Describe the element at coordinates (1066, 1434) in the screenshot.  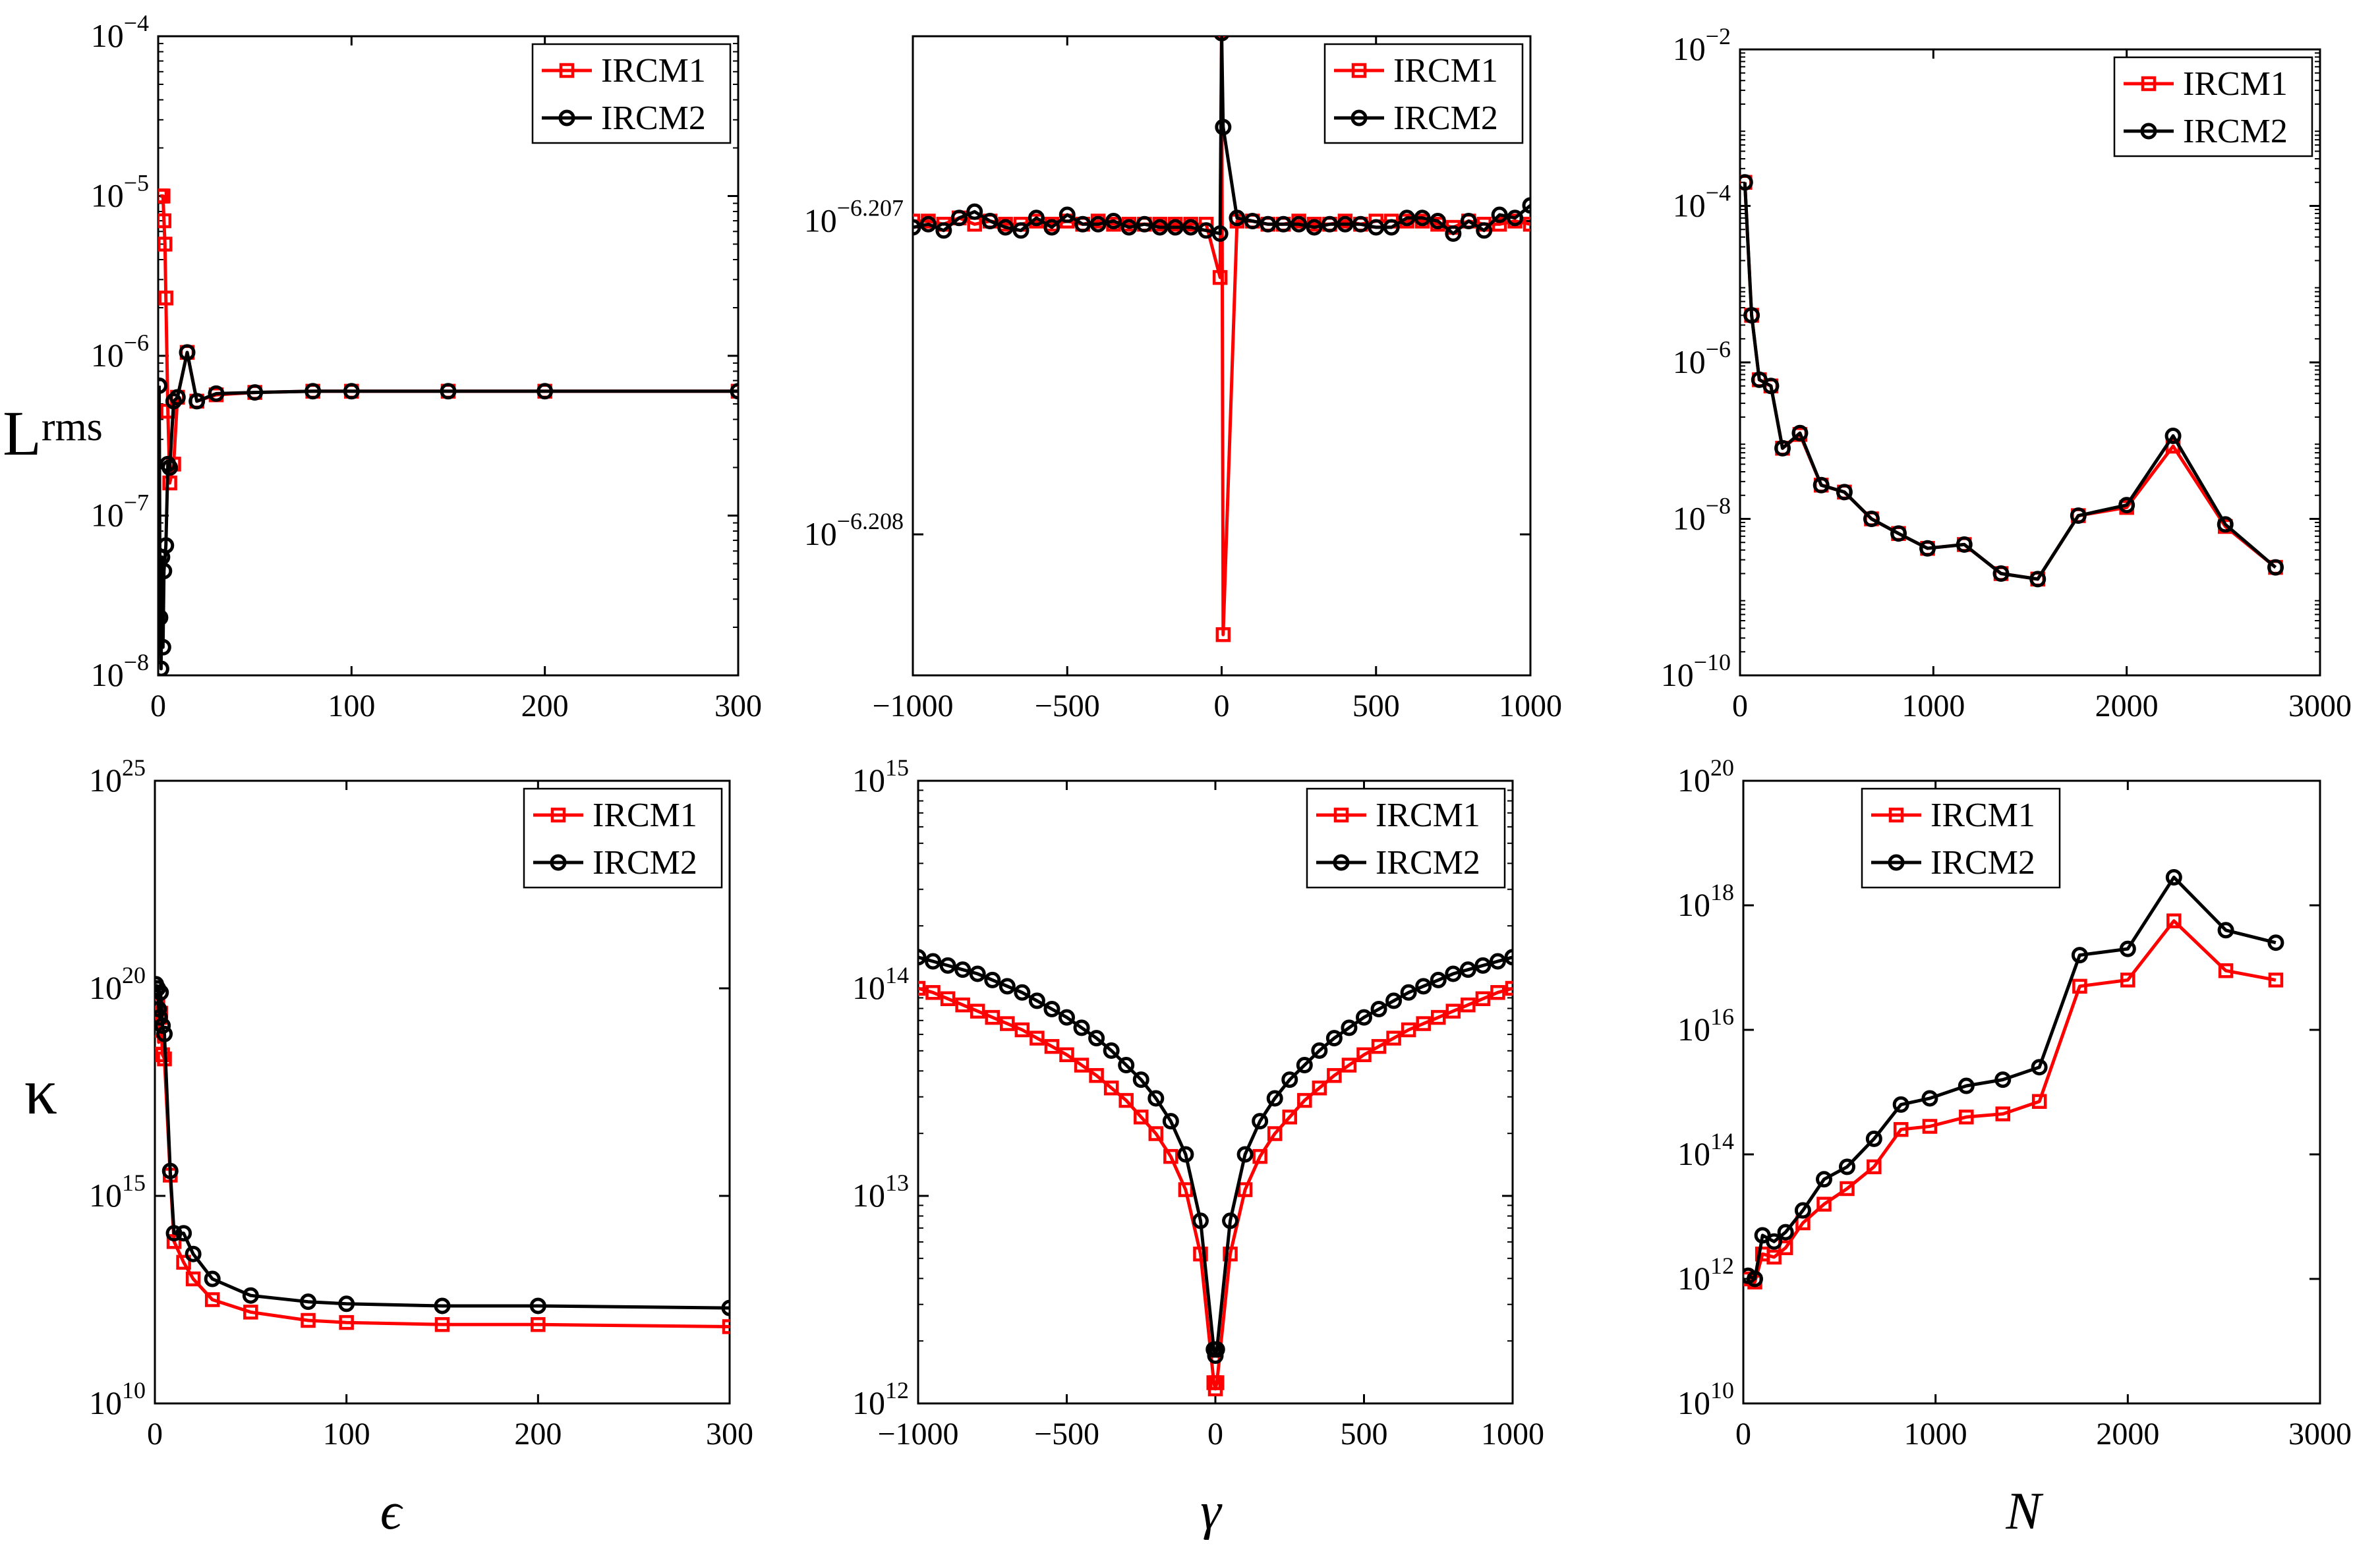
I see `x-tick-label: −500` at that location.